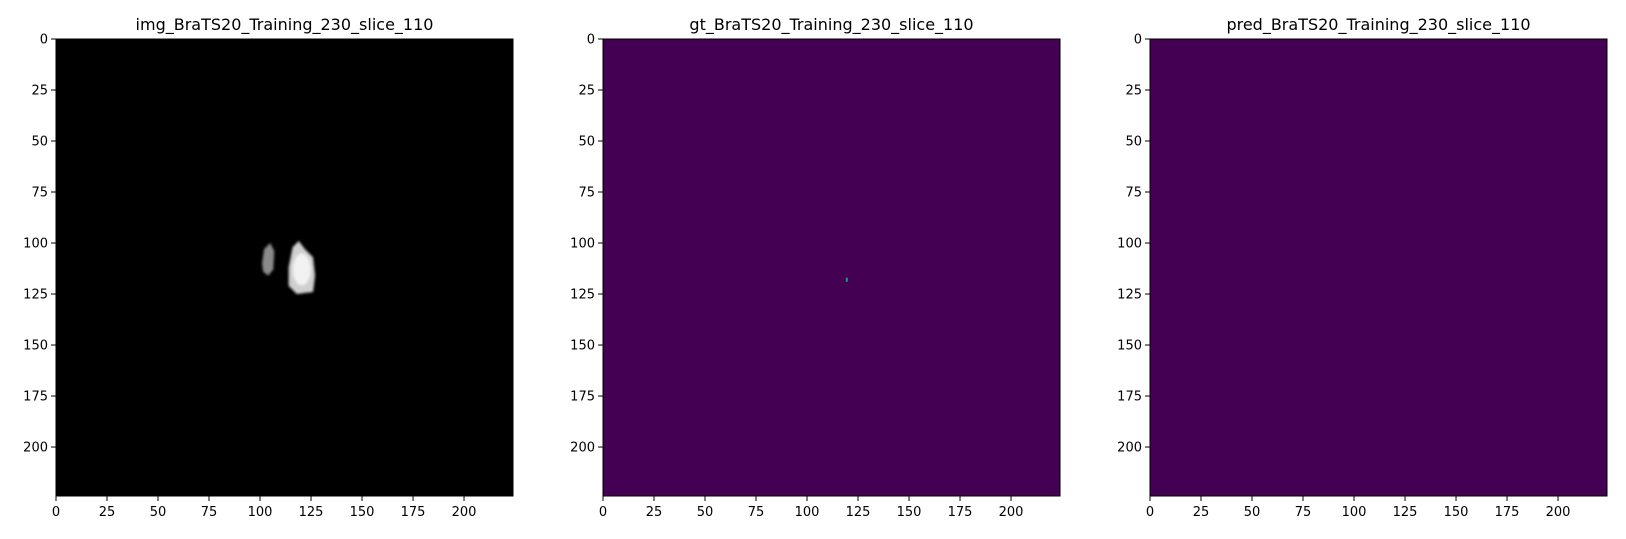 This screenshot has width=1626, height=539. I want to click on label-pixel, so click(846, 279).